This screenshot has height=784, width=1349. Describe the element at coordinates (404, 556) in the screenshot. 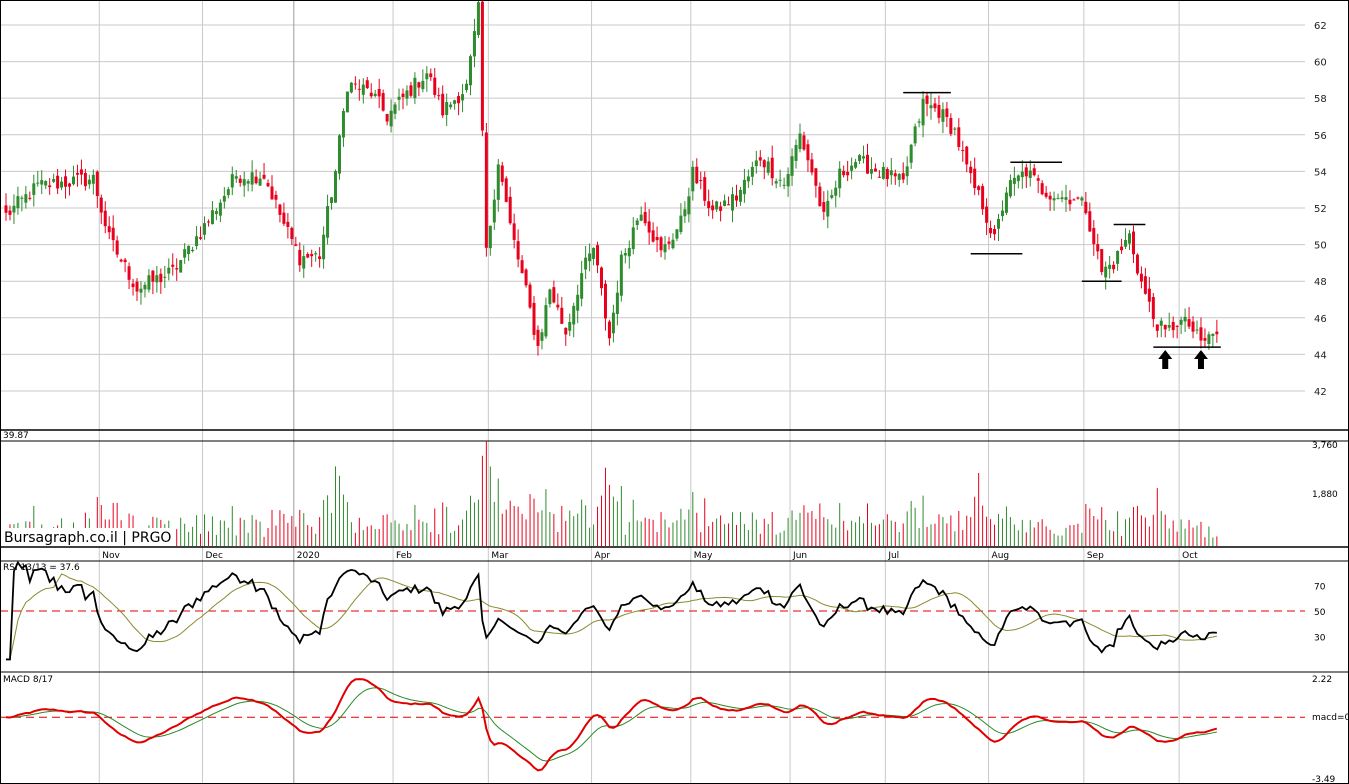

I see `month-label: Feb` at that location.